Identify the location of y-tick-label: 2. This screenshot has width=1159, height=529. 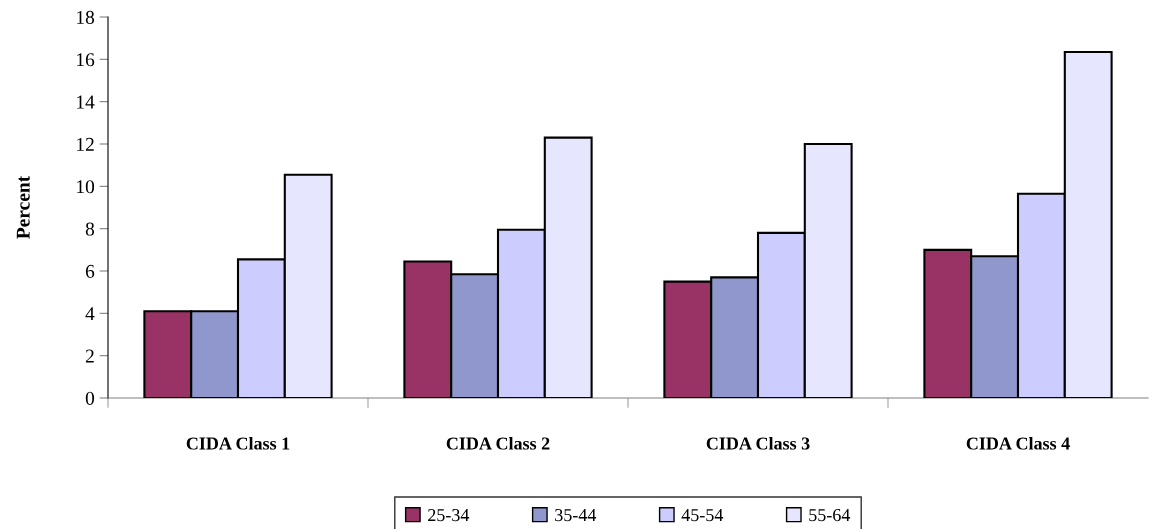
(89, 356).